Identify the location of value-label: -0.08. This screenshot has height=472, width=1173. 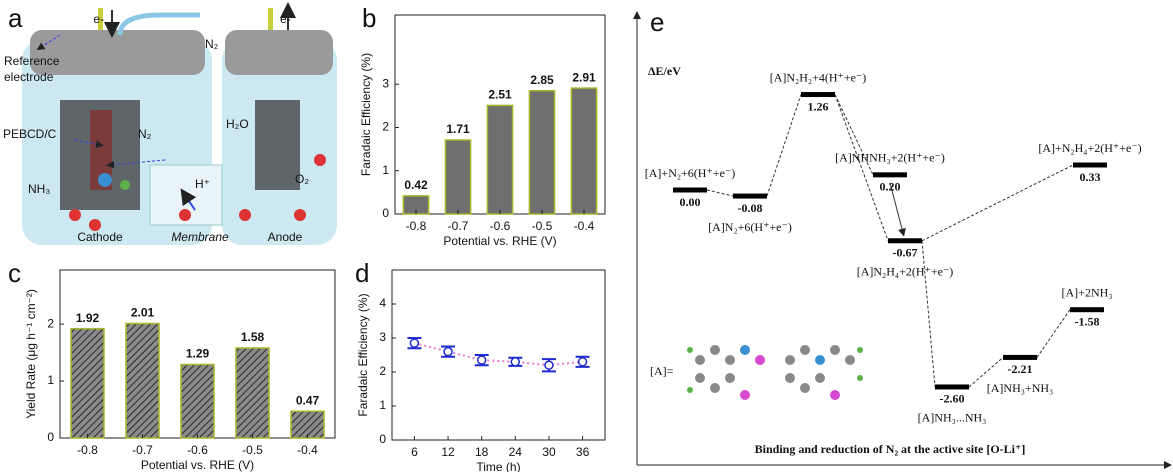
(750, 208).